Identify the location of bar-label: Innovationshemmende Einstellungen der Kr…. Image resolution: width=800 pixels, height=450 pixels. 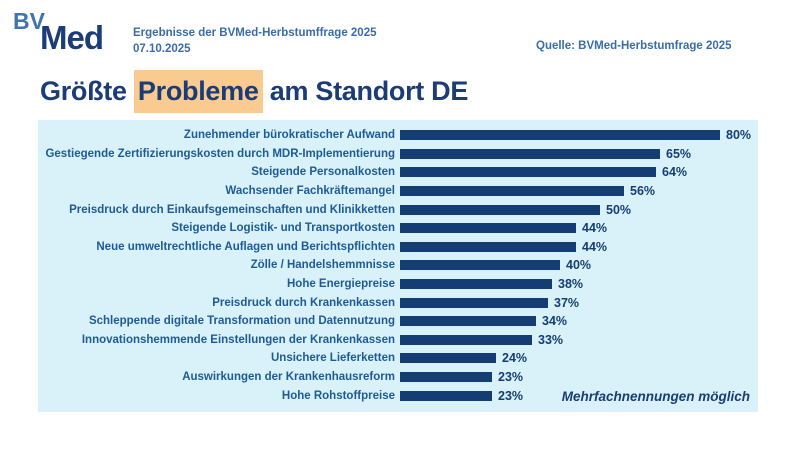
(238, 339).